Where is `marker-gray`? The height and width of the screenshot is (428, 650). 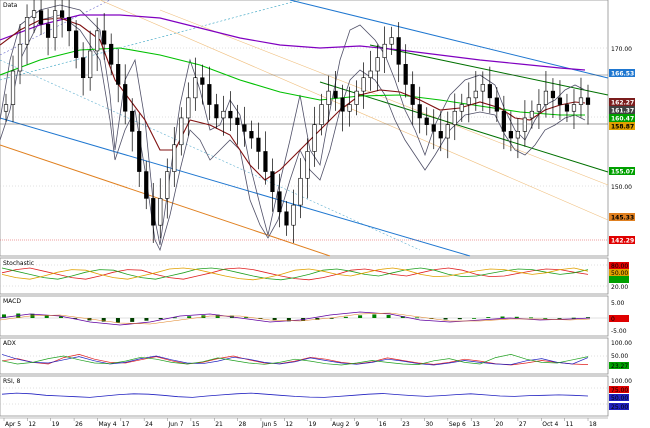 marker-gray is located at coordinates (622, 110).